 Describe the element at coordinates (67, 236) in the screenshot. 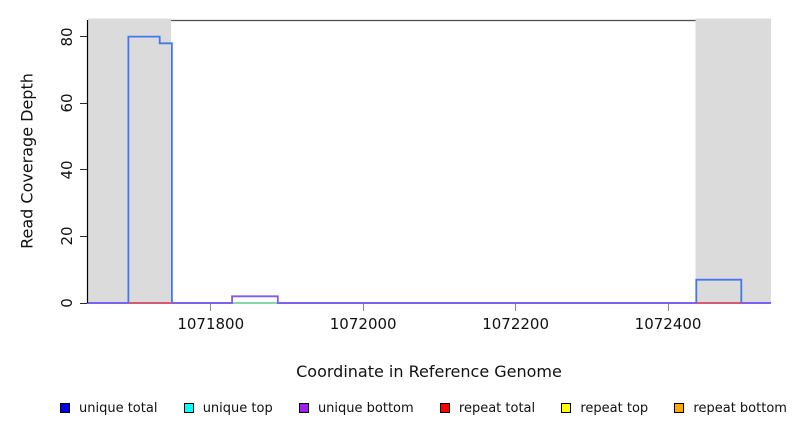

I see `y-tick-label: 20` at that location.